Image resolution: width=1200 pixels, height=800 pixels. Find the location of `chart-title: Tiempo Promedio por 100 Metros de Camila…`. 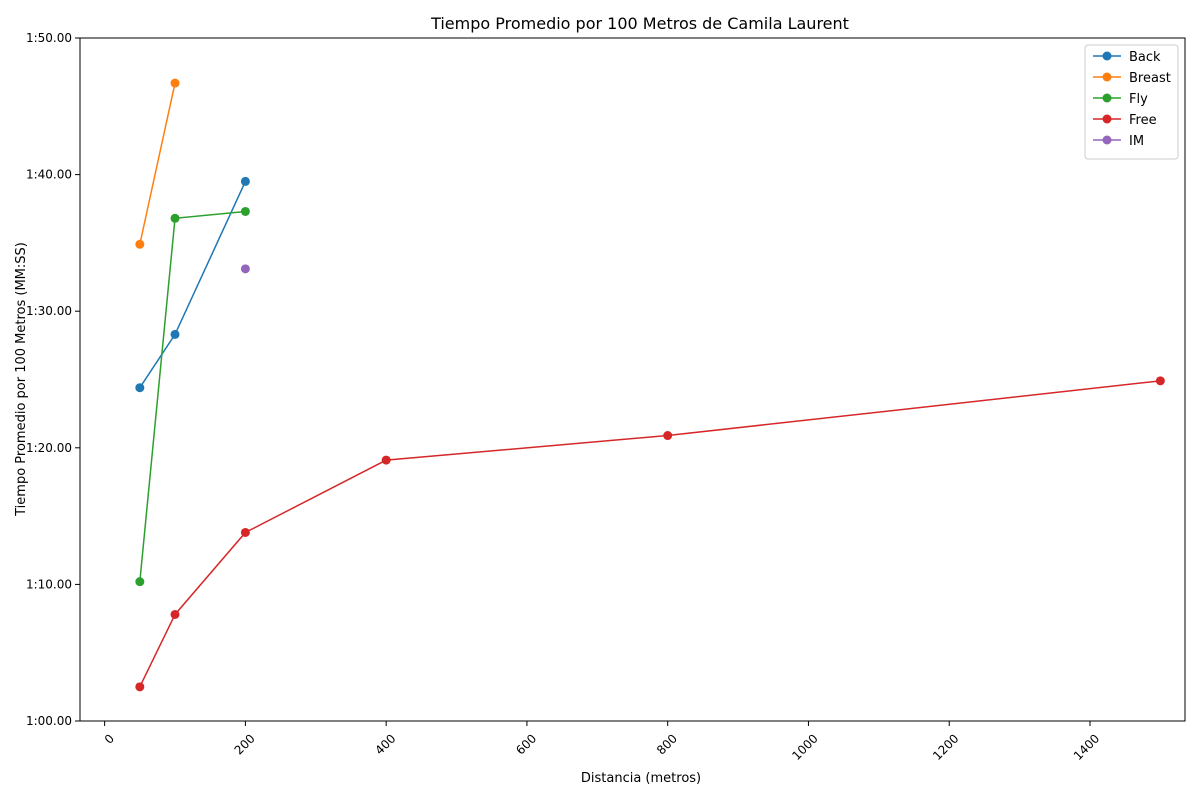

chart-title: Tiempo Promedio por 100 Metros de Camila… is located at coordinates (639, 23).